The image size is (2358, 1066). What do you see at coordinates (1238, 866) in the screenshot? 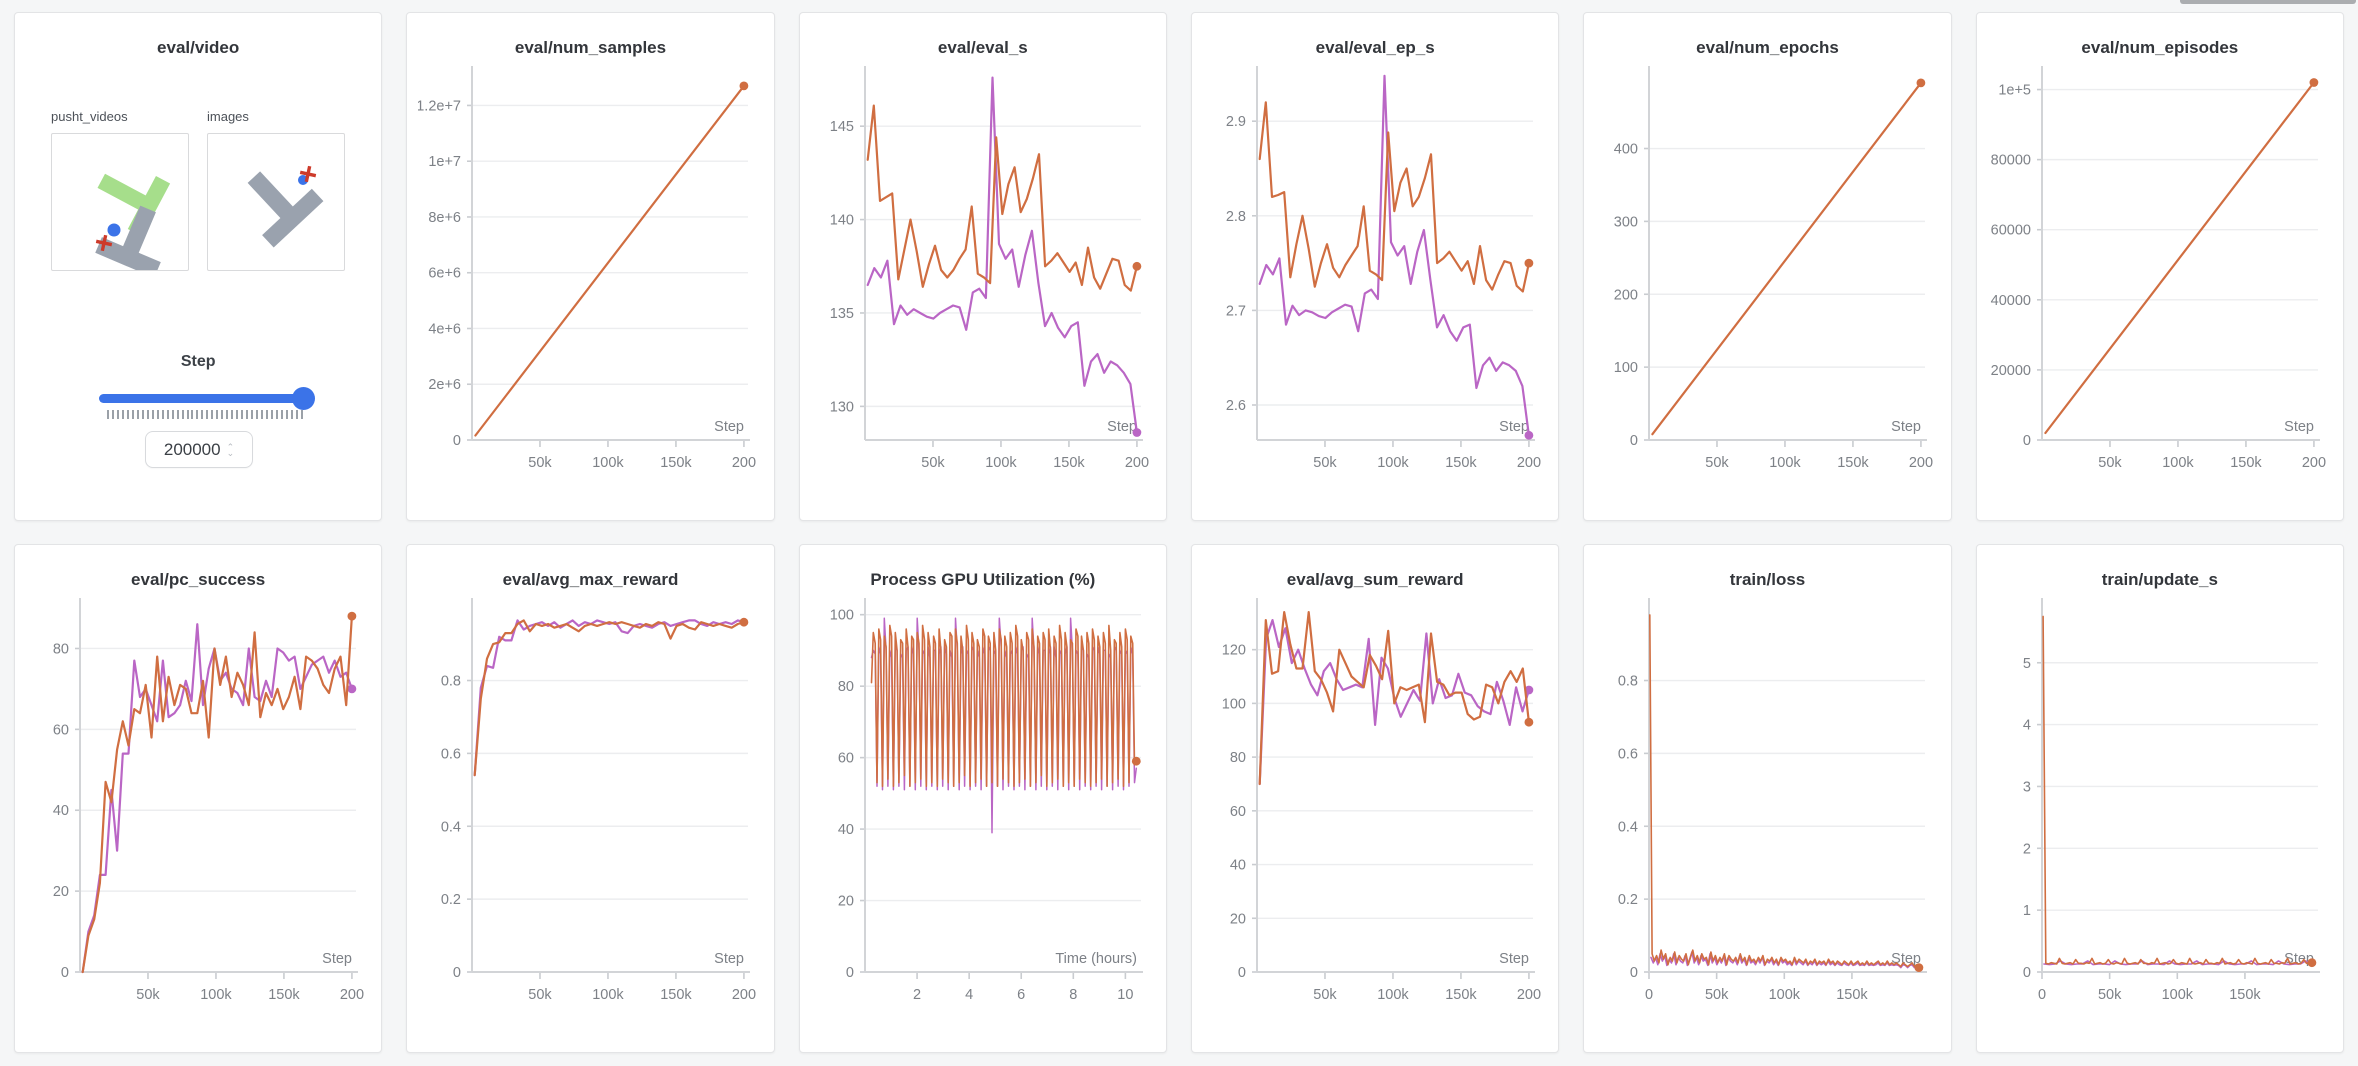
I see `svg-text: 40` at bounding box center [1238, 866].